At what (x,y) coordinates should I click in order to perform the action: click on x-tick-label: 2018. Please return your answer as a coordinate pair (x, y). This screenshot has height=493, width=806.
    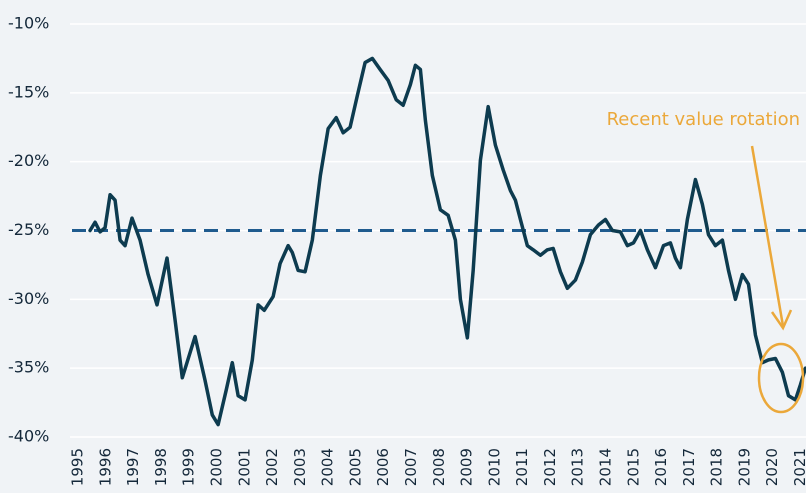
    Looking at the image, I should click on (717, 467).